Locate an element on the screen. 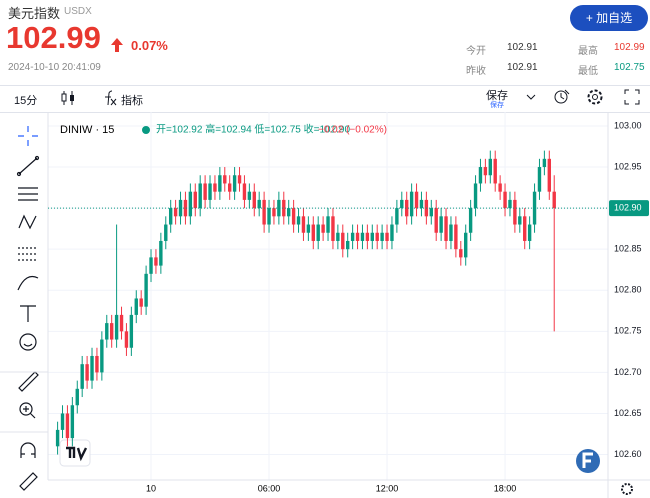 This screenshot has height=498, width=650. zoom-tool is located at coordinates (26, 409).